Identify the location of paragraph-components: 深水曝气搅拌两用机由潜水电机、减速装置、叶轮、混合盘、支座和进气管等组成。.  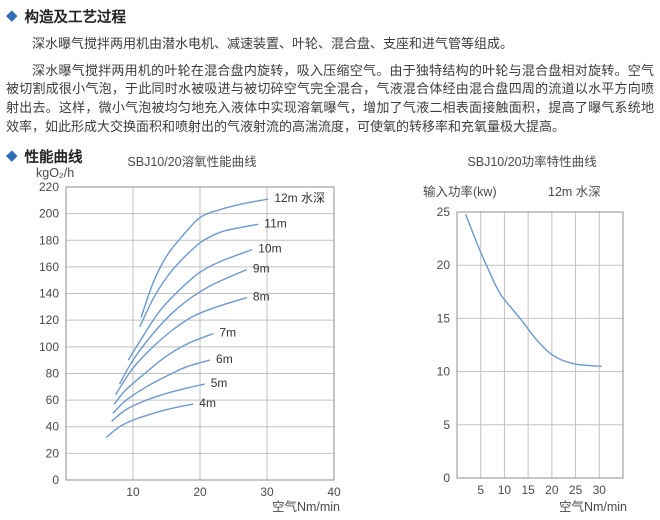
(273, 43).